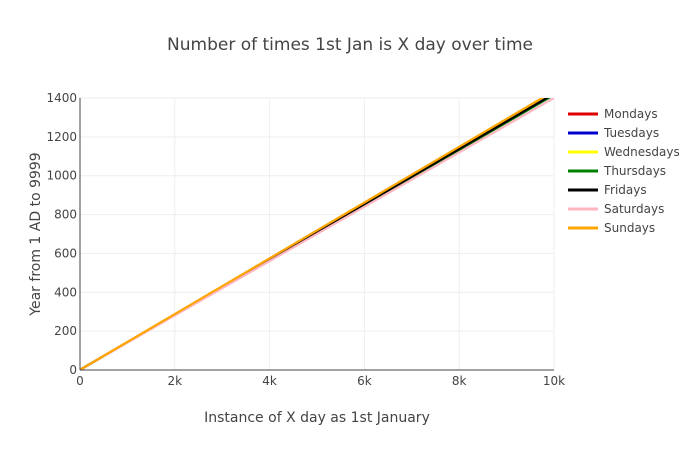 The width and height of the screenshot is (700, 450). I want to click on y-axis-title: Year from 1 AD to 9999, so click(36, 234).